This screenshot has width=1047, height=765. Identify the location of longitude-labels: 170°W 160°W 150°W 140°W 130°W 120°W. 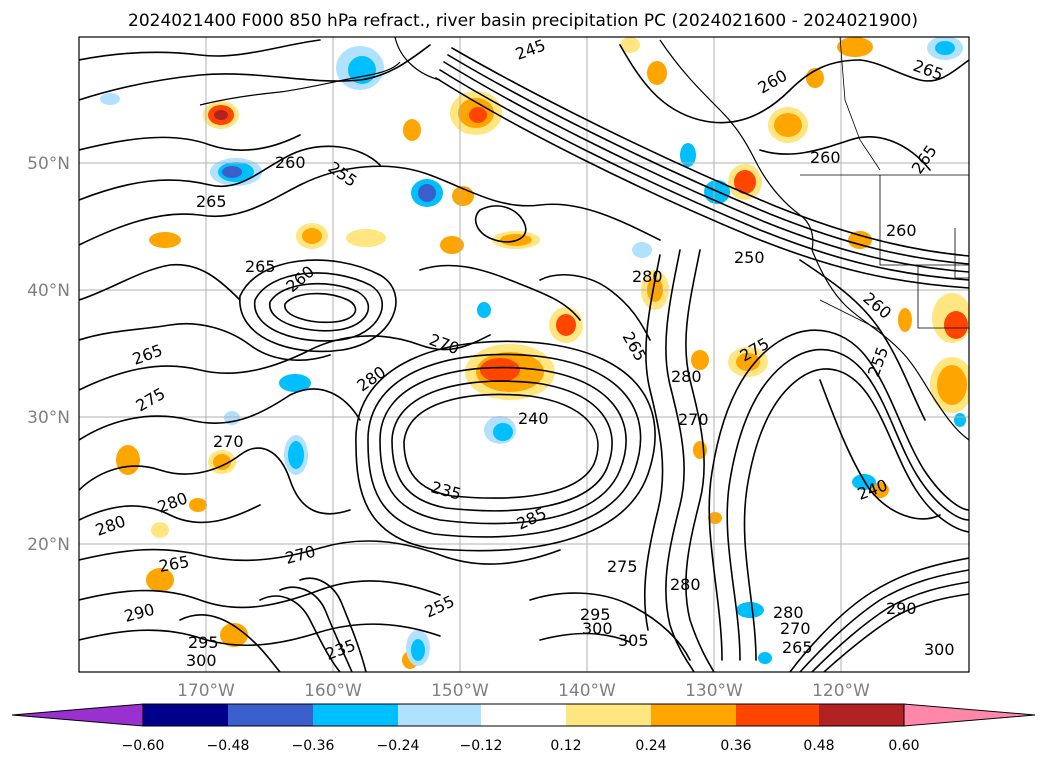
(523, 691).